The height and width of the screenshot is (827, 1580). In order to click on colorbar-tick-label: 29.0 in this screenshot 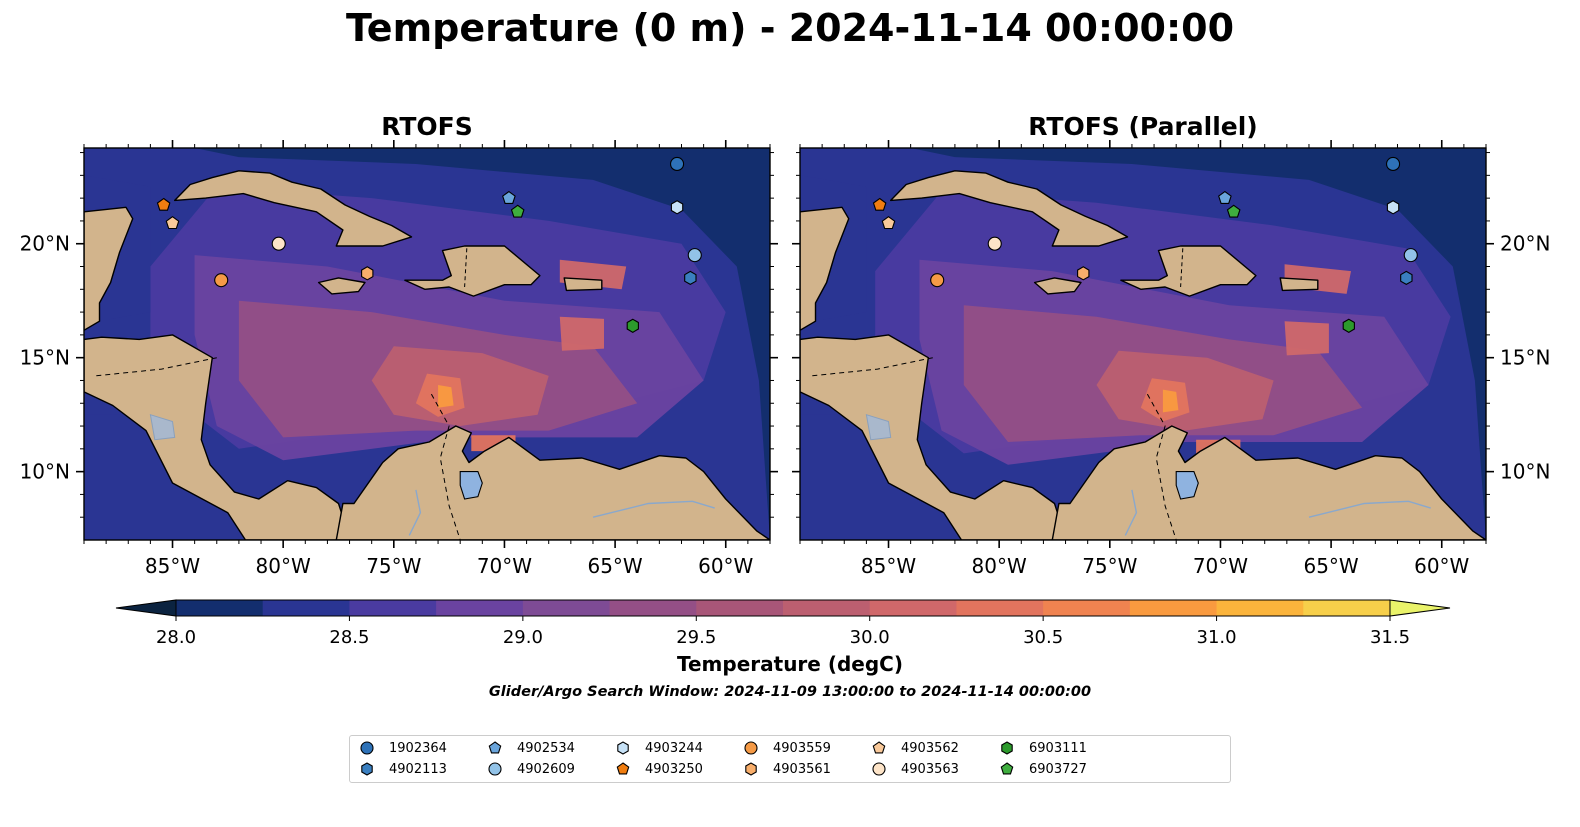, I will do `click(523, 637)`.